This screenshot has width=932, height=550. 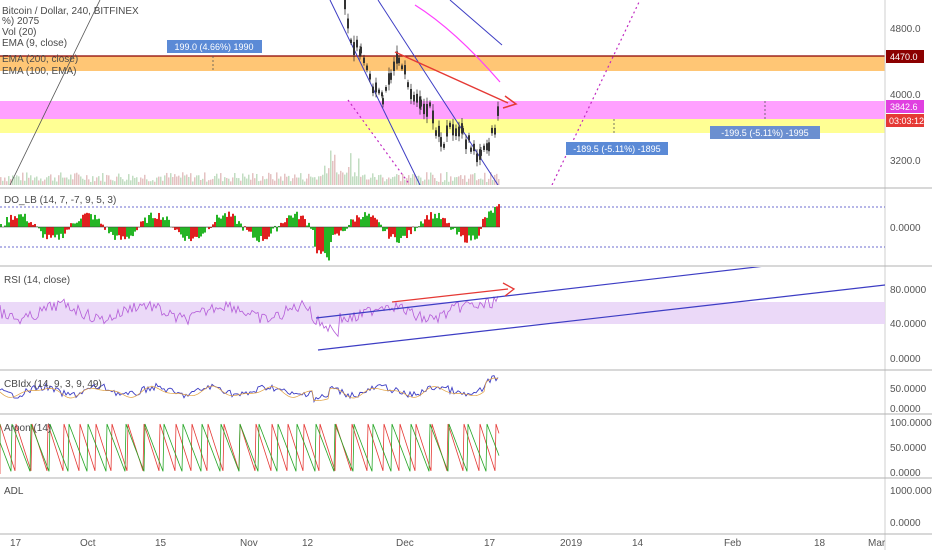 What do you see at coordinates (451, 77) in the screenshot?
I see `trend-arrow-line` at bounding box center [451, 77].